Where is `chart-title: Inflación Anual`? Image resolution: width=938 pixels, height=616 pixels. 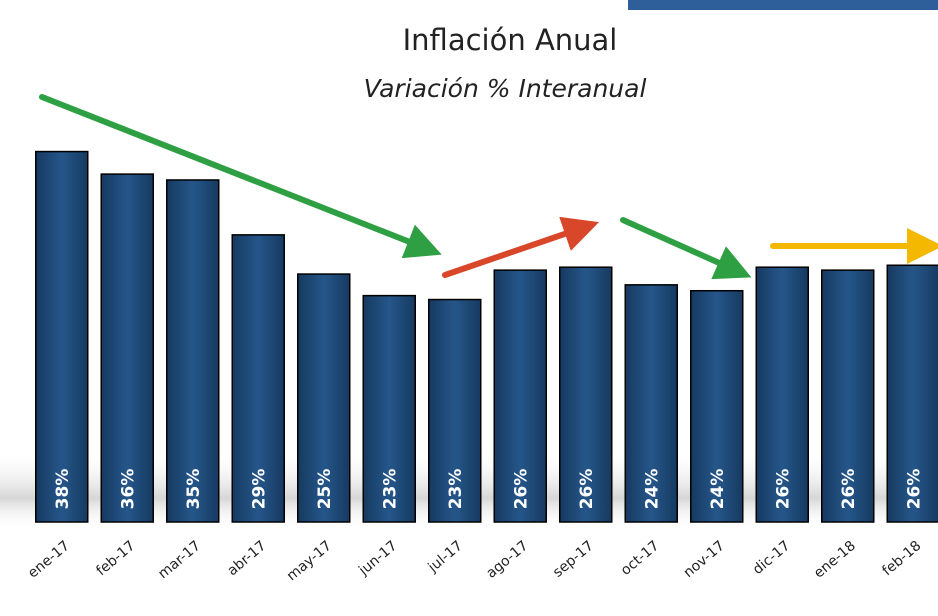
chart-title: Inflación Anual is located at coordinates (510, 40).